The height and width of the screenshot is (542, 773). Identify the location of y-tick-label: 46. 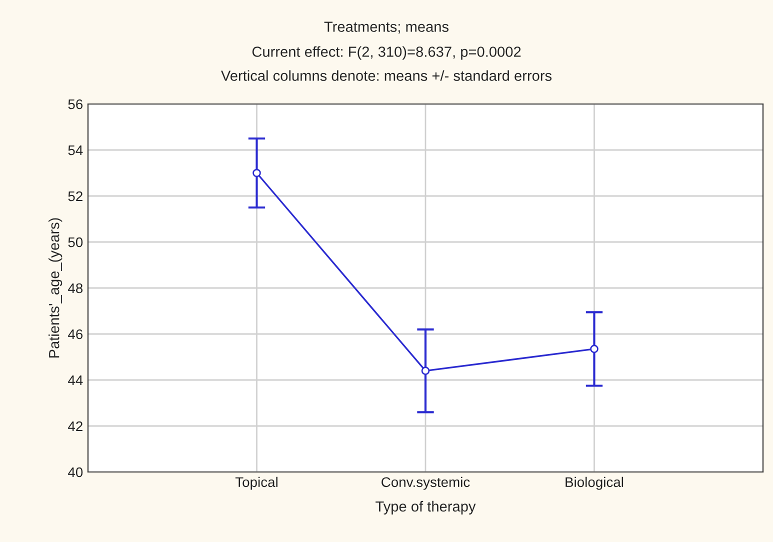
(75, 334).